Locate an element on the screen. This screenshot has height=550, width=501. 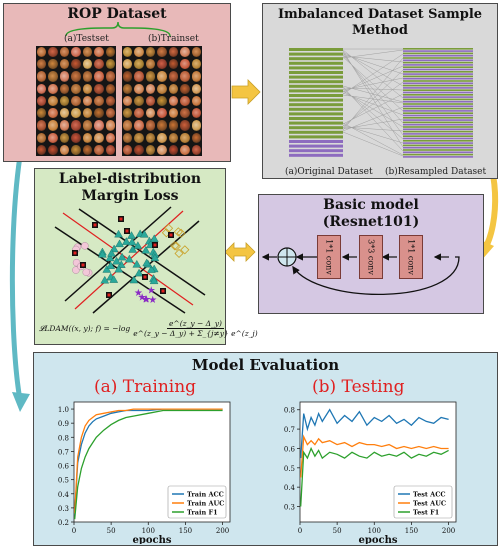
testset-label: (a)Testset is located at coordinates (86, 39).